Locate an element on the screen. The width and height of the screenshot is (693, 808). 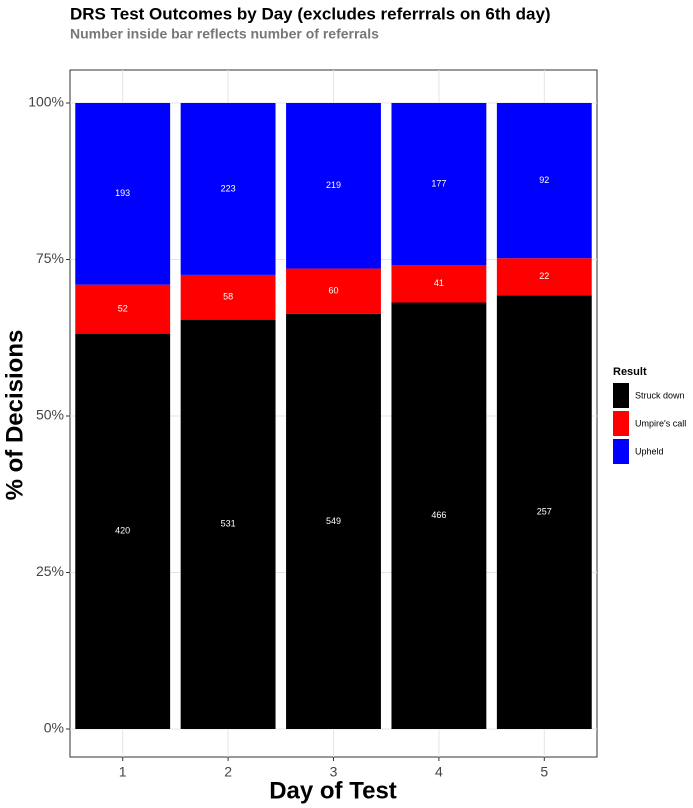
bar-value-label: 22 is located at coordinates (544, 276).